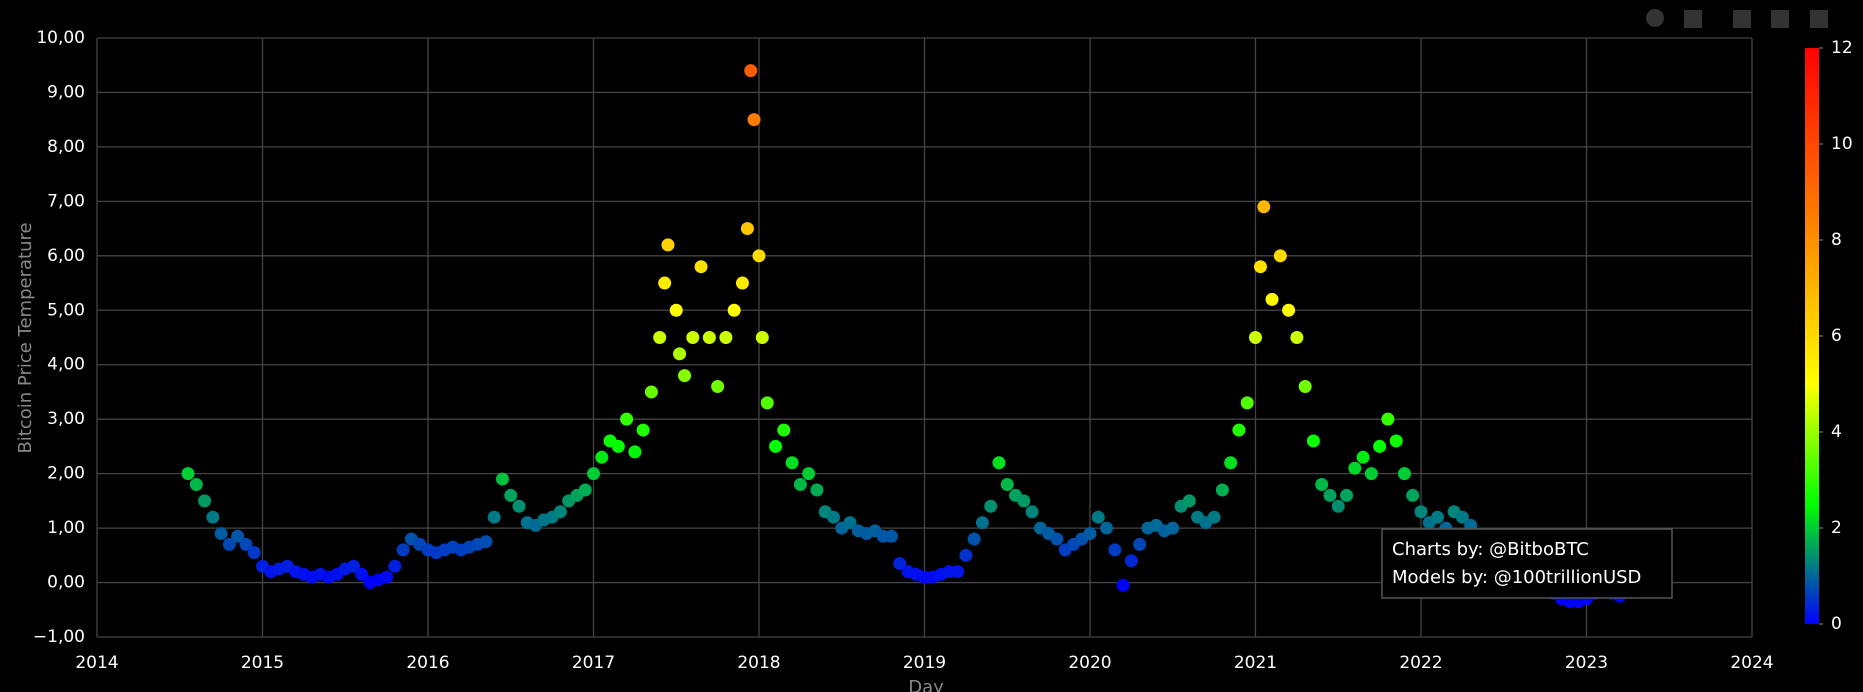  What do you see at coordinates (427, 663) in the screenshot?
I see `x-tick-label: 2016` at bounding box center [427, 663].